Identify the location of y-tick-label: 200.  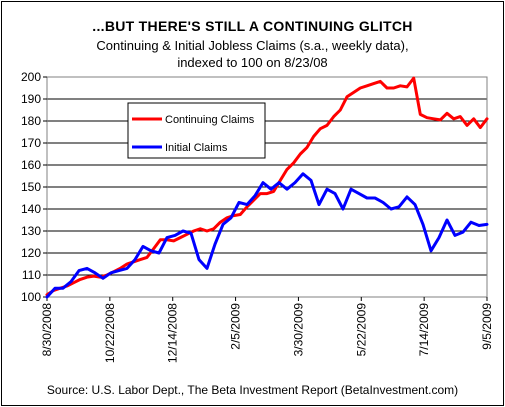
(31, 77).